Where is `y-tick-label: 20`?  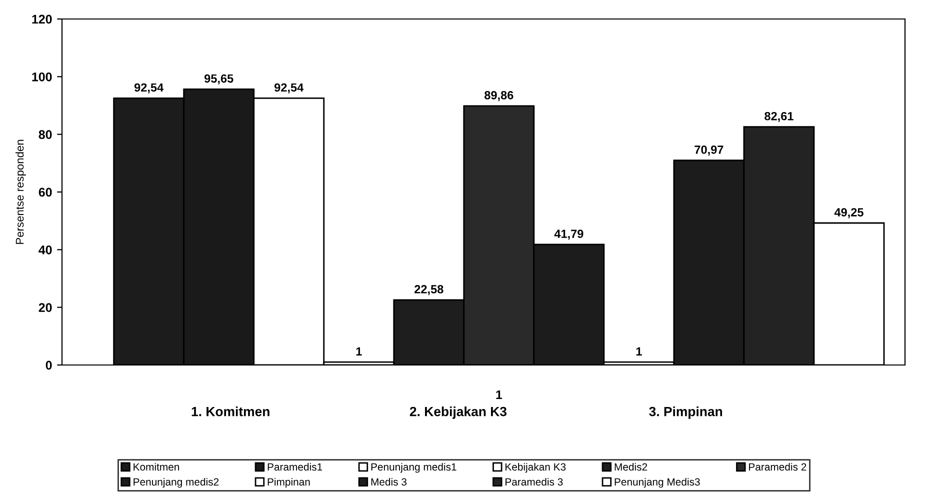
y-tick-label: 20 is located at coordinates (45, 307).